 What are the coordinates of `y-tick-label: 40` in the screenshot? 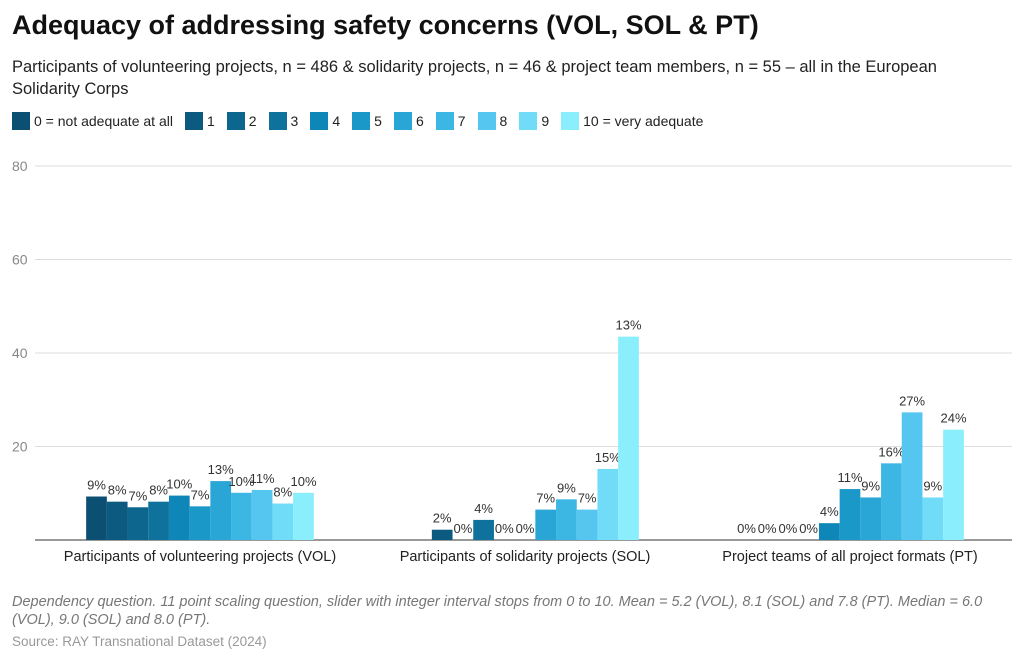 It's located at (20, 353).